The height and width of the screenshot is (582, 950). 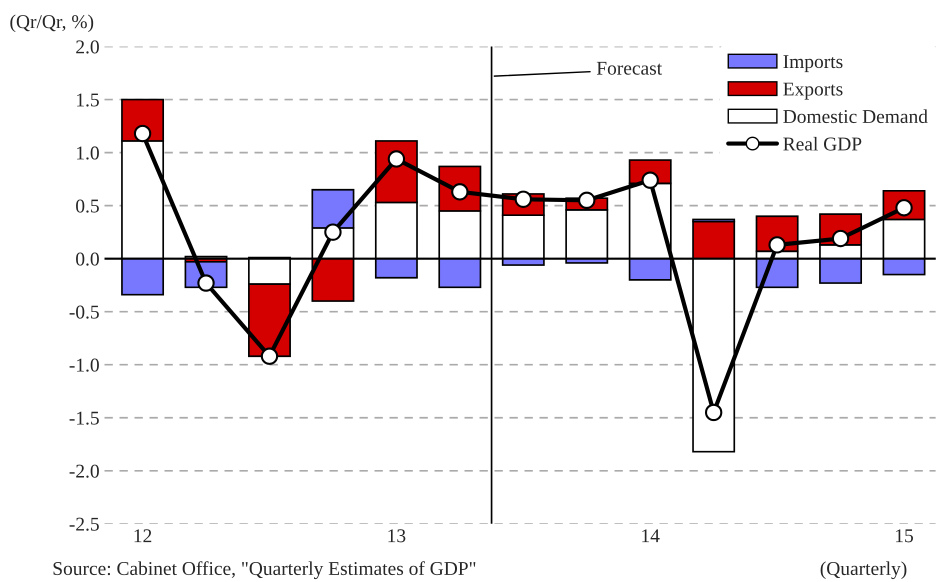 What do you see at coordinates (822, 143) in the screenshot?
I see `legend-label: Real GDP` at bounding box center [822, 143].